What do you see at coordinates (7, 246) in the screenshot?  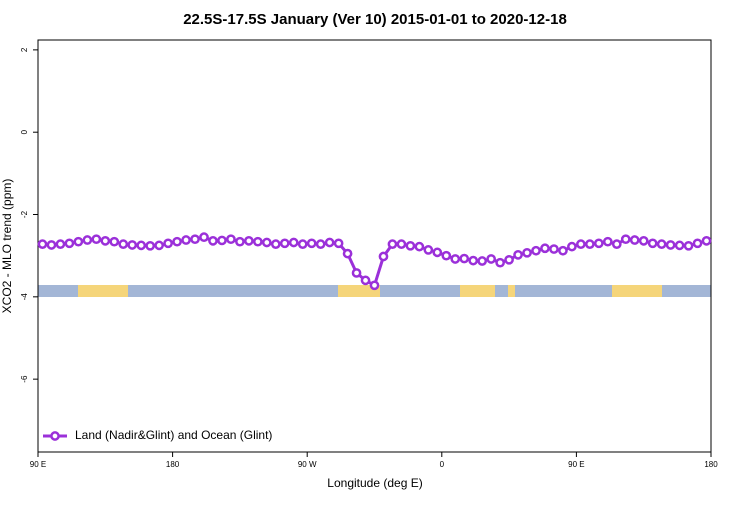 I see `y-axis-label: XCO2 - MLO trend (ppm)` at bounding box center [7, 246].